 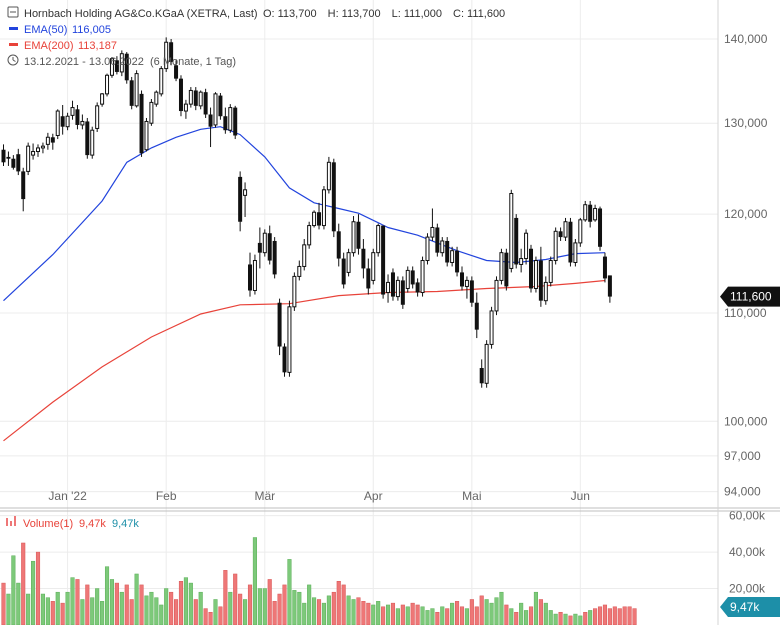 I want to click on y-tick-label: 100,000, so click(x=746, y=421).